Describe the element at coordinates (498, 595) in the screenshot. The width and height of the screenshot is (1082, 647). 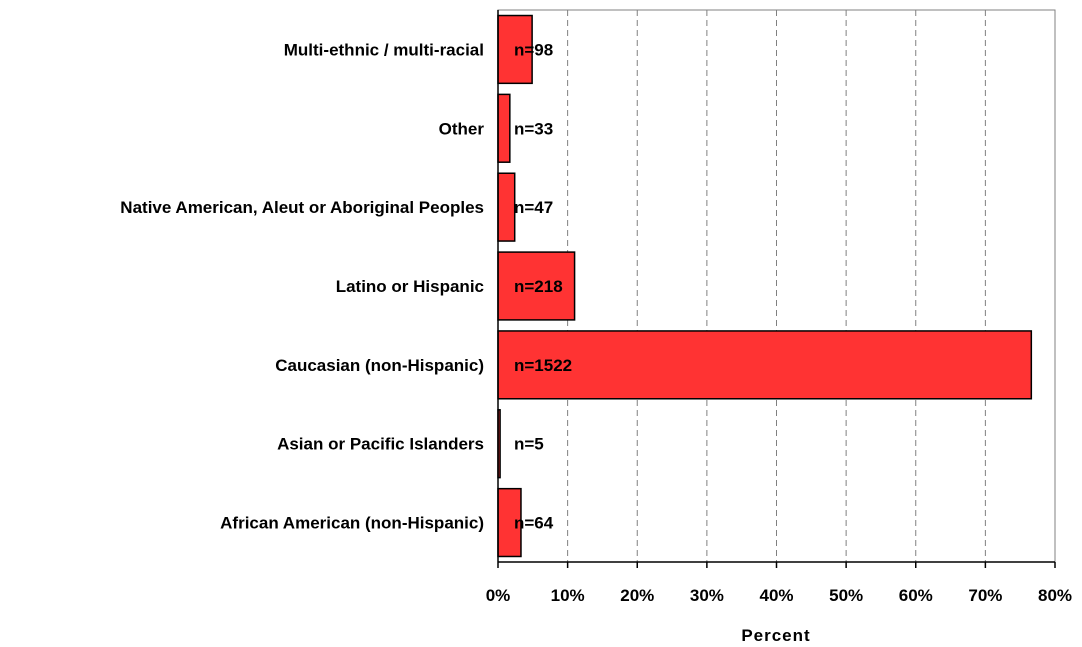
I see `x-tick-label: 0%` at that location.